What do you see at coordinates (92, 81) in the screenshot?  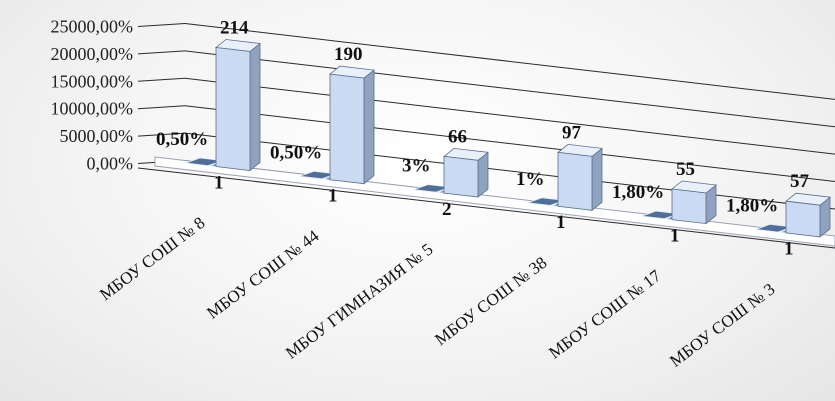 I see `y-tick-label: 15000,00%` at bounding box center [92, 81].